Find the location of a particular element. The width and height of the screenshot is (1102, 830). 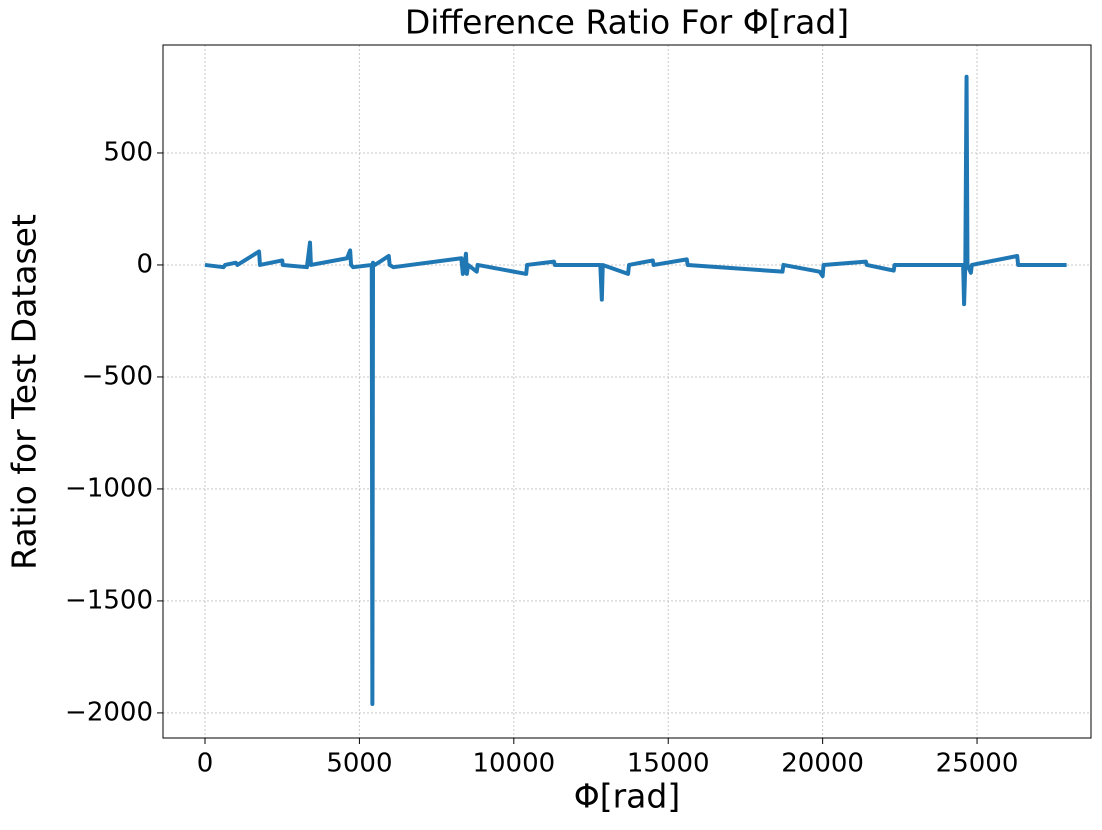

y-tick-label: 500 is located at coordinates (128, 152).